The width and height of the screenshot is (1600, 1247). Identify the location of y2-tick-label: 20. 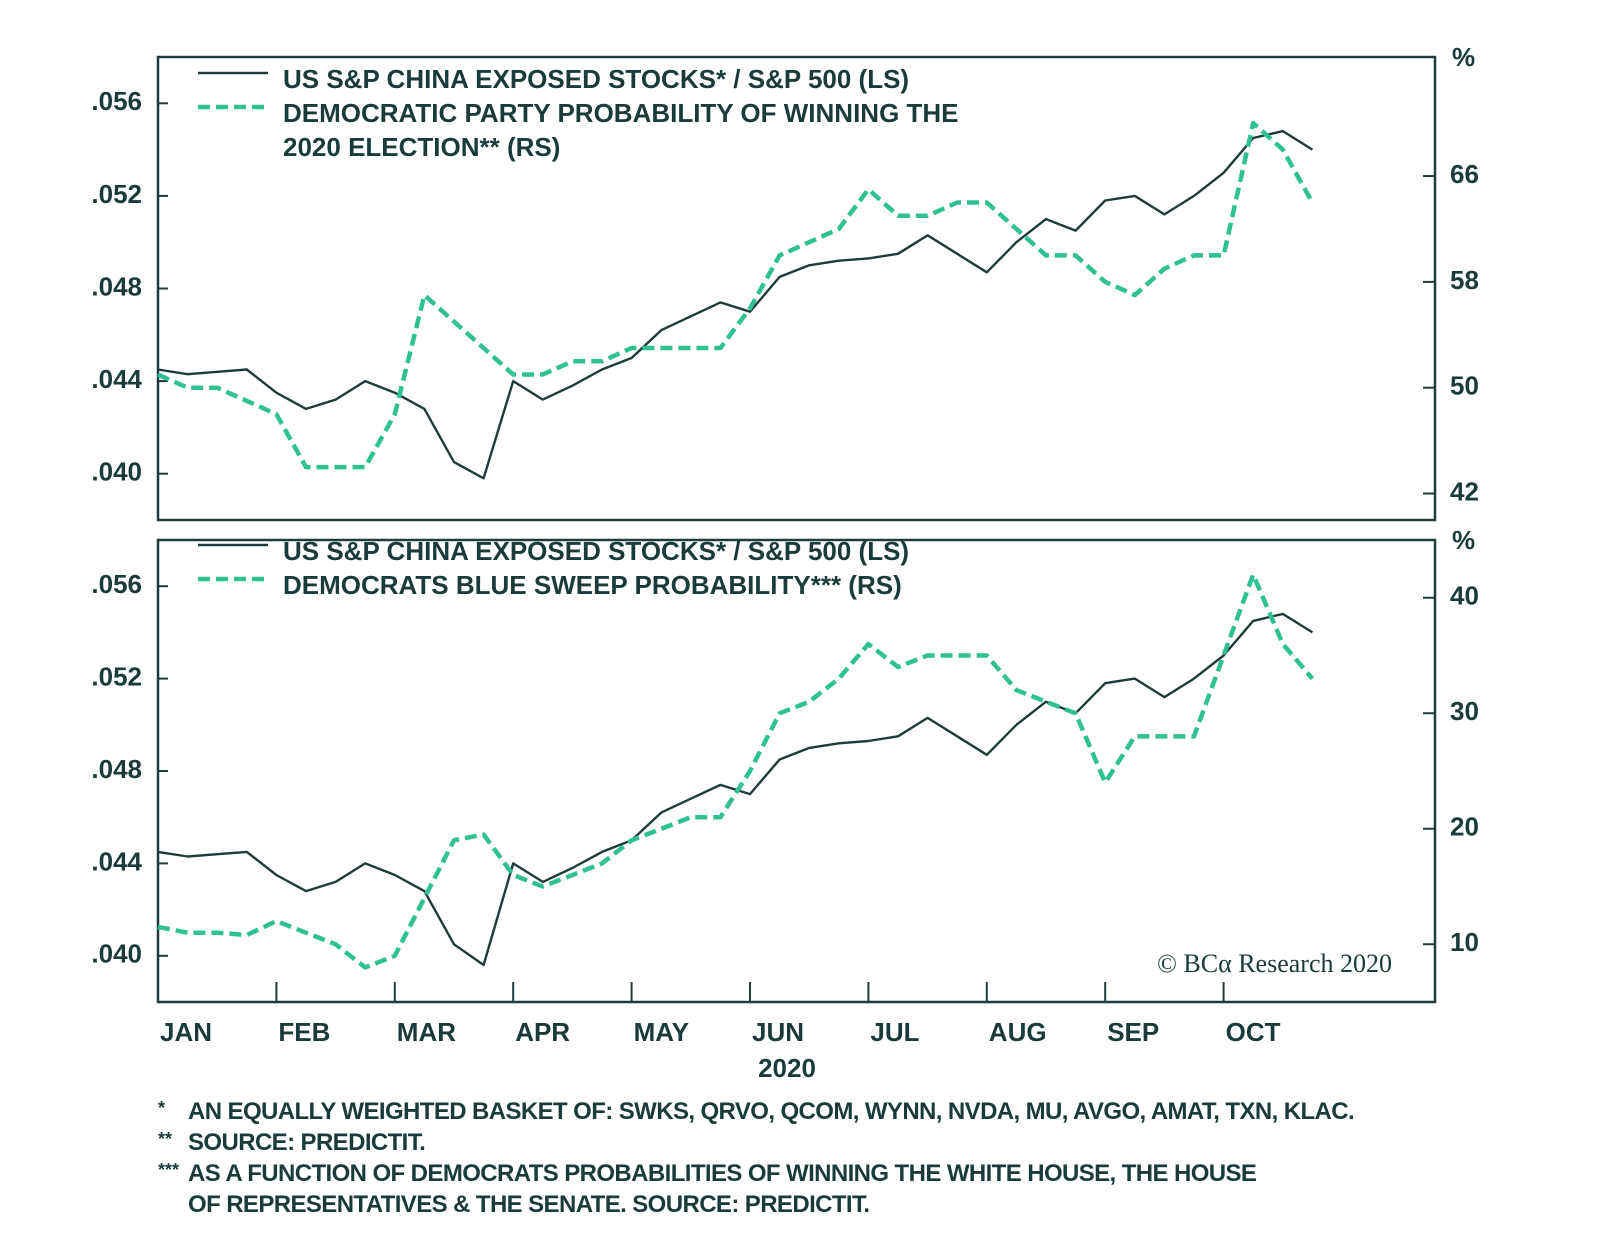
(1464, 827).